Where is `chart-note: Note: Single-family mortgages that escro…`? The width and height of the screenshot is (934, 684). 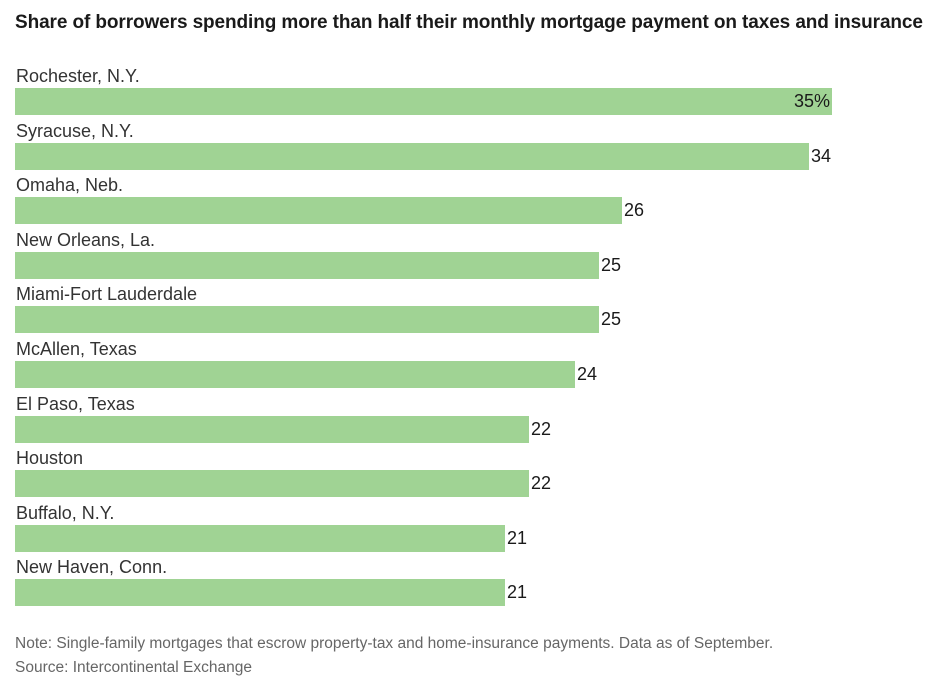 chart-note: Note: Single-family mortgages that escro… is located at coordinates (394, 643).